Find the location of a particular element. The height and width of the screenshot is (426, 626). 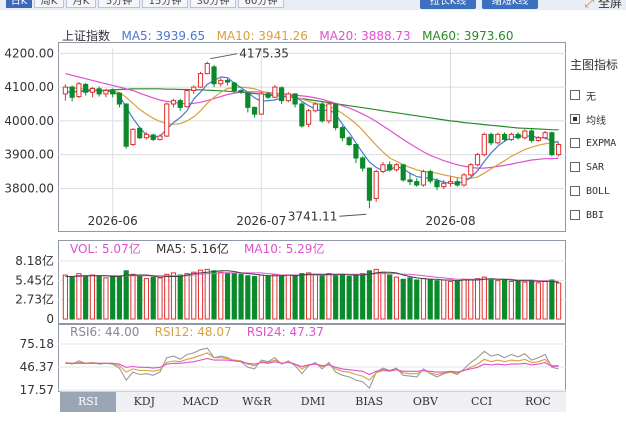

indicator-option-1: 均线 is located at coordinates (598, 119).